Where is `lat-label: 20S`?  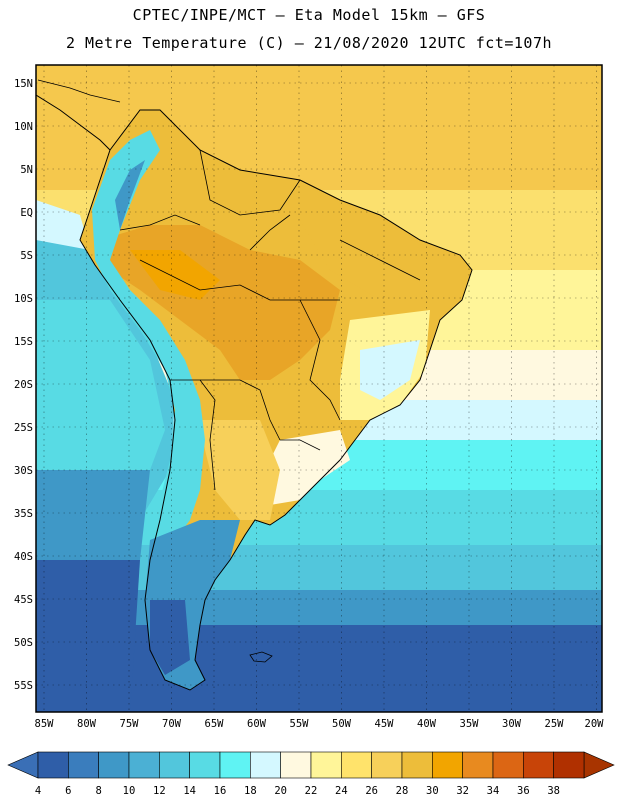 lat-label: 20S is located at coordinates (23, 385).